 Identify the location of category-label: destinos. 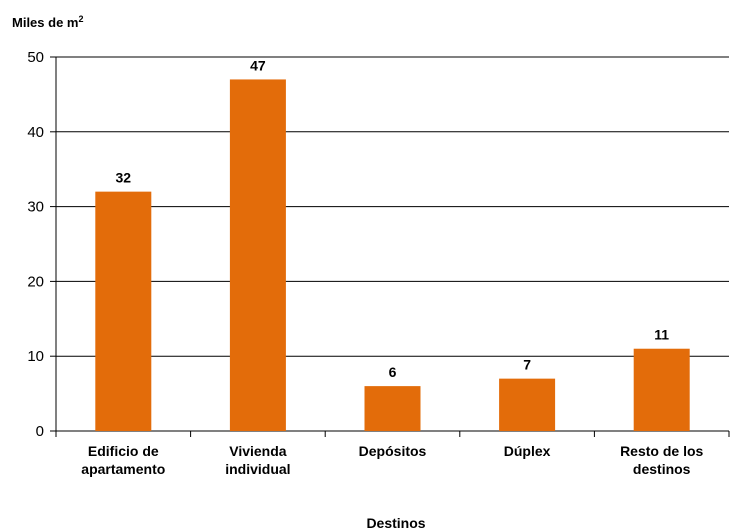
(662, 469).